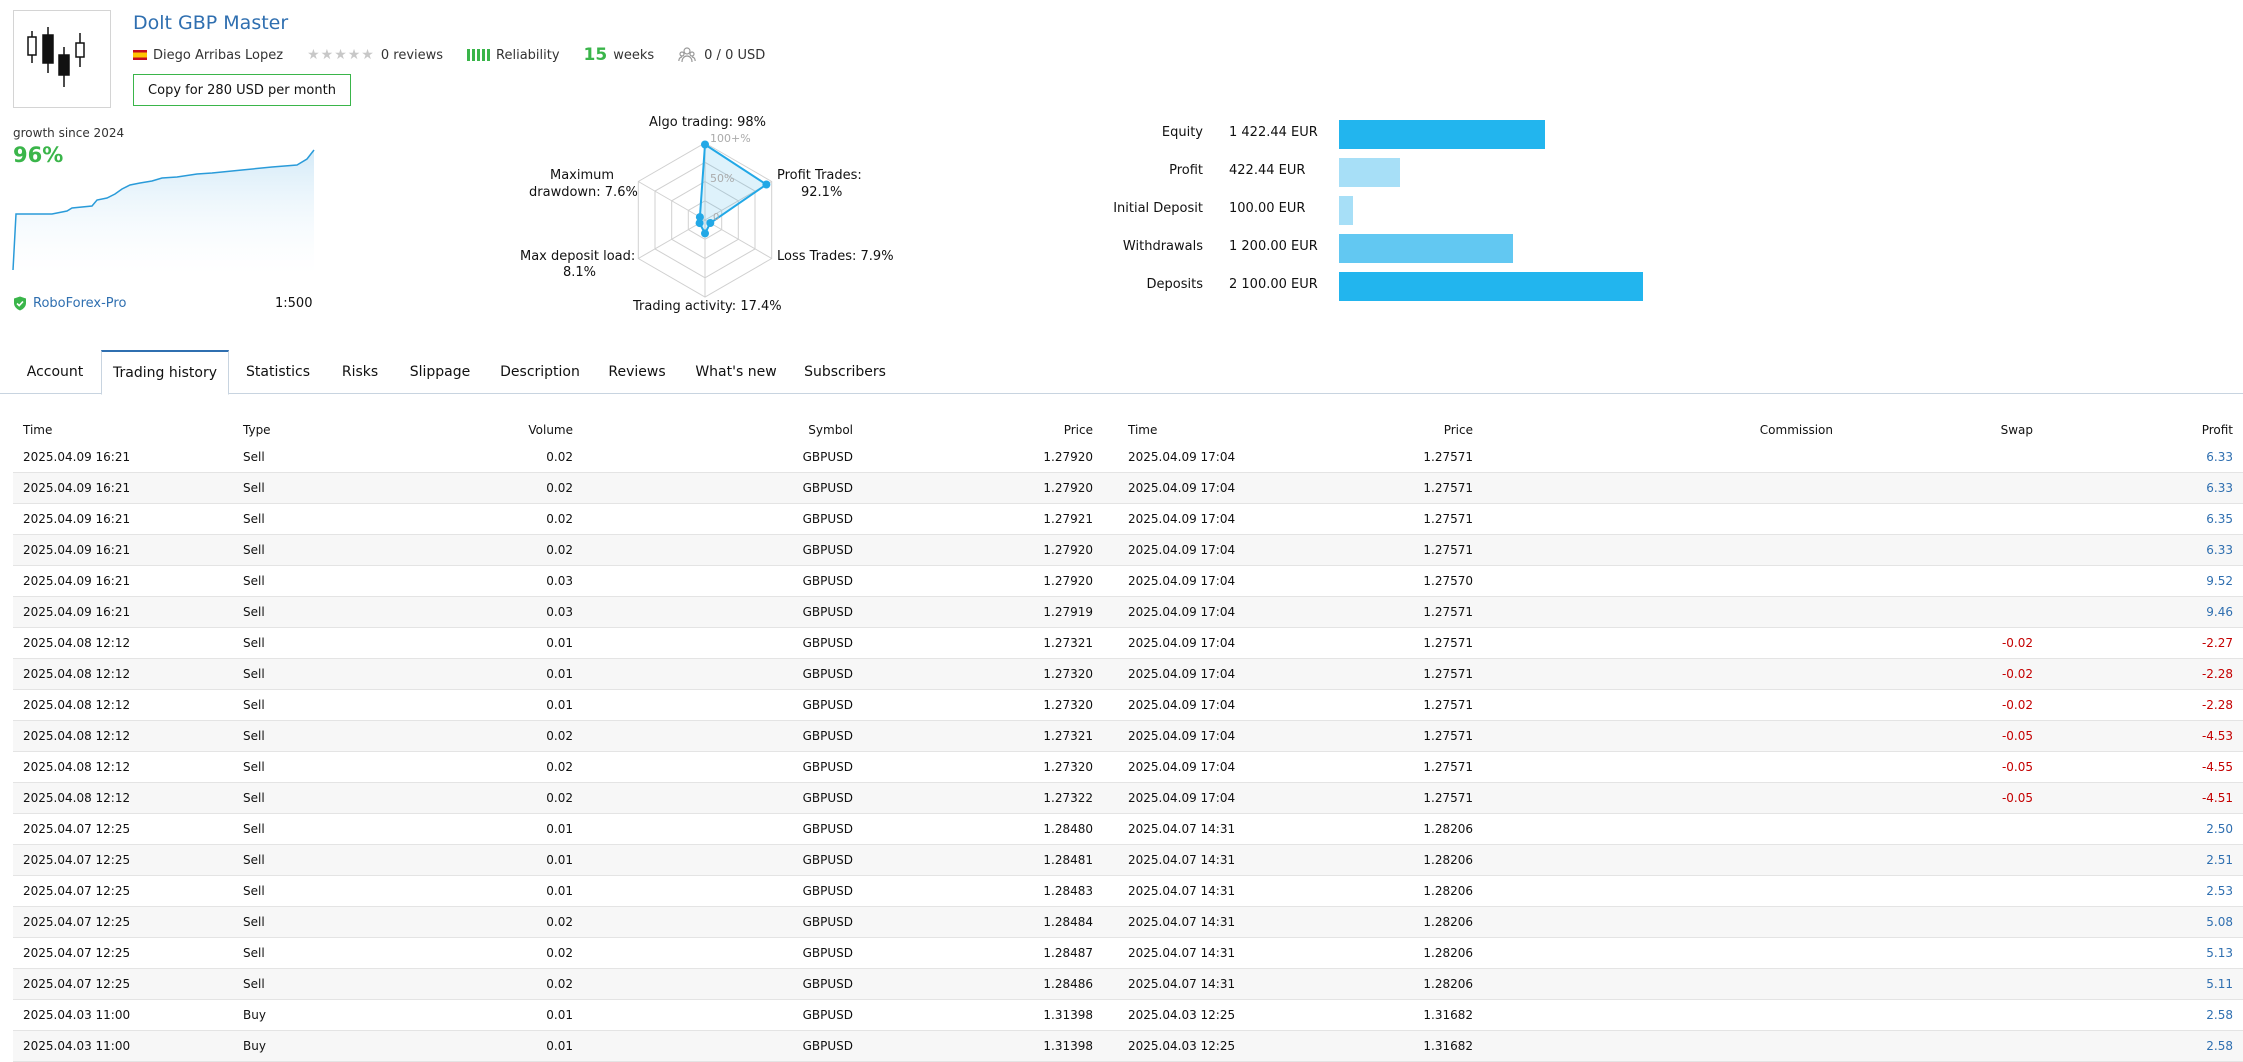 The height and width of the screenshot is (1062, 2243). I want to click on radar-scale-50: 50%, so click(722, 178).